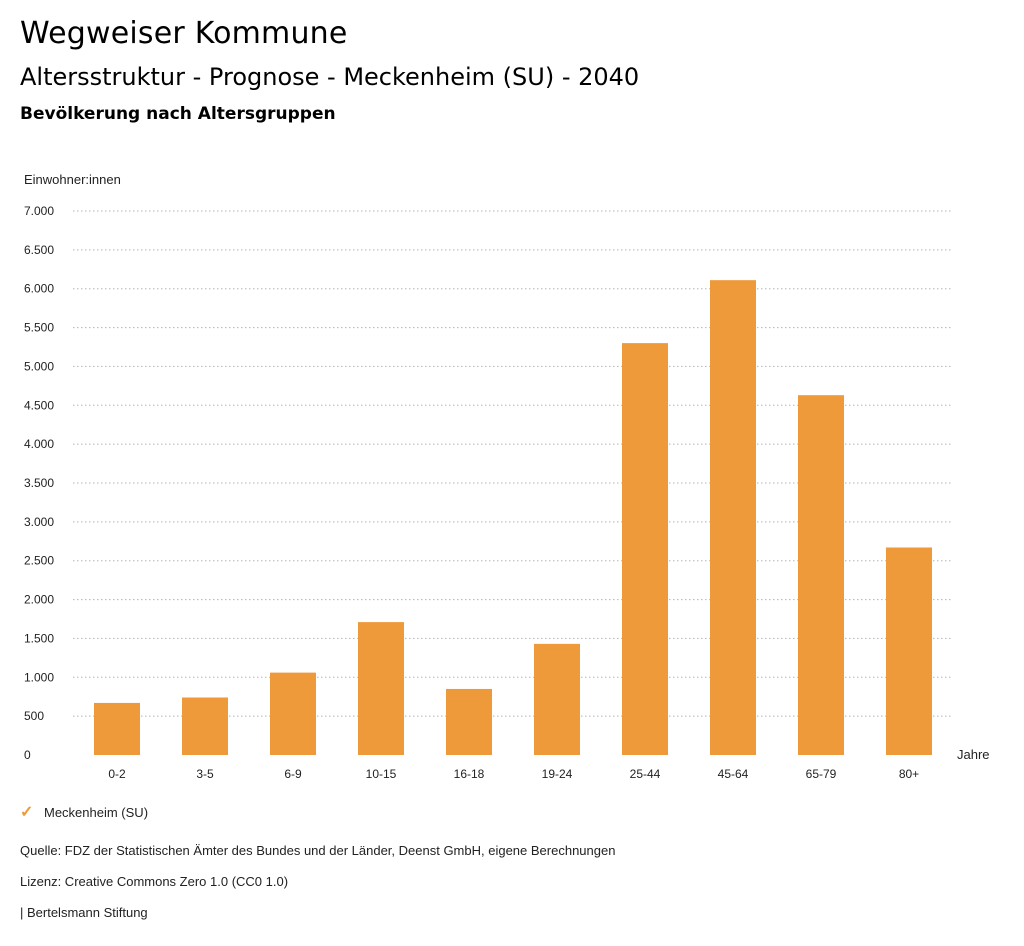  What do you see at coordinates (39, 638) in the screenshot?
I see `y-tick-label: 1.500` at bounding box center [39, 638].